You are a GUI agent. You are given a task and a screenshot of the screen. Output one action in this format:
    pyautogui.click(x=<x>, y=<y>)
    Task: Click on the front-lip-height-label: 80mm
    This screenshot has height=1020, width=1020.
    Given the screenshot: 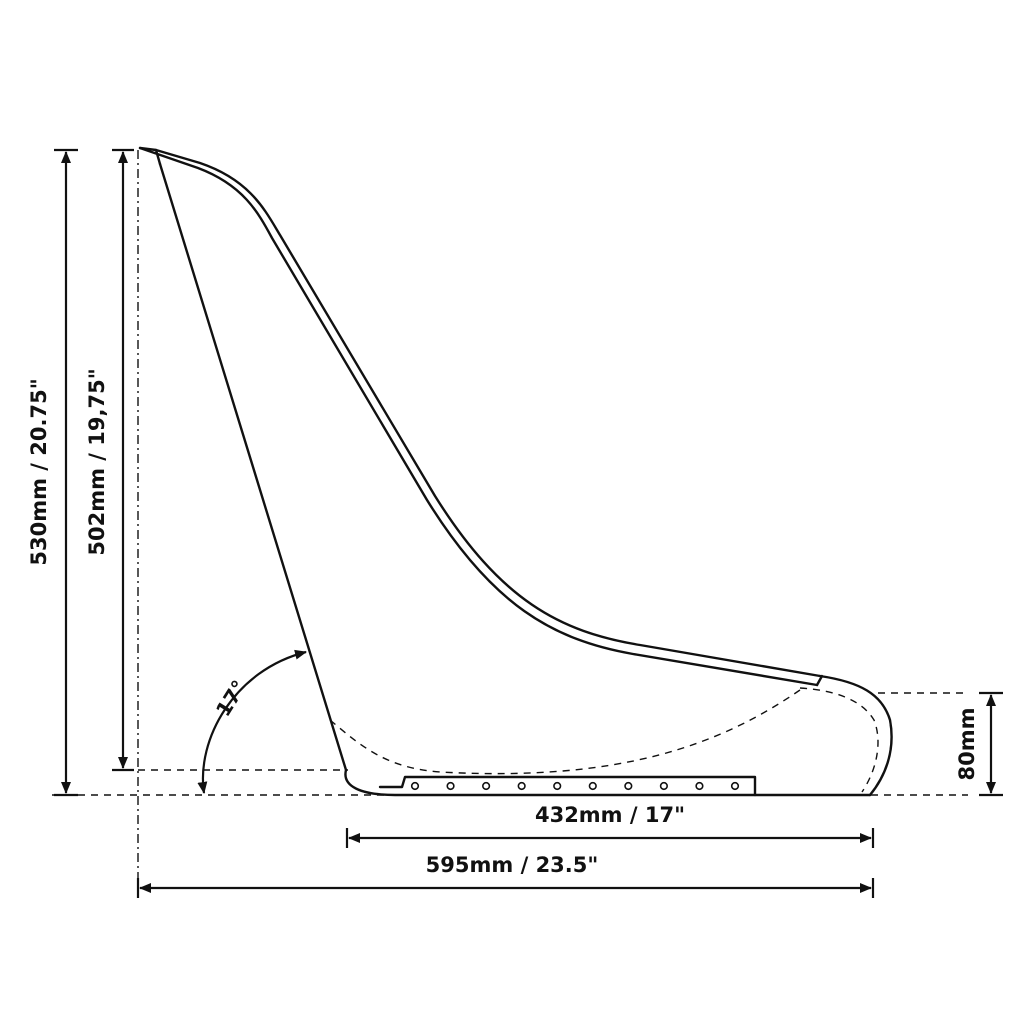 What is the action you would take?
    pyautogui.click(x=967, y=744)
    